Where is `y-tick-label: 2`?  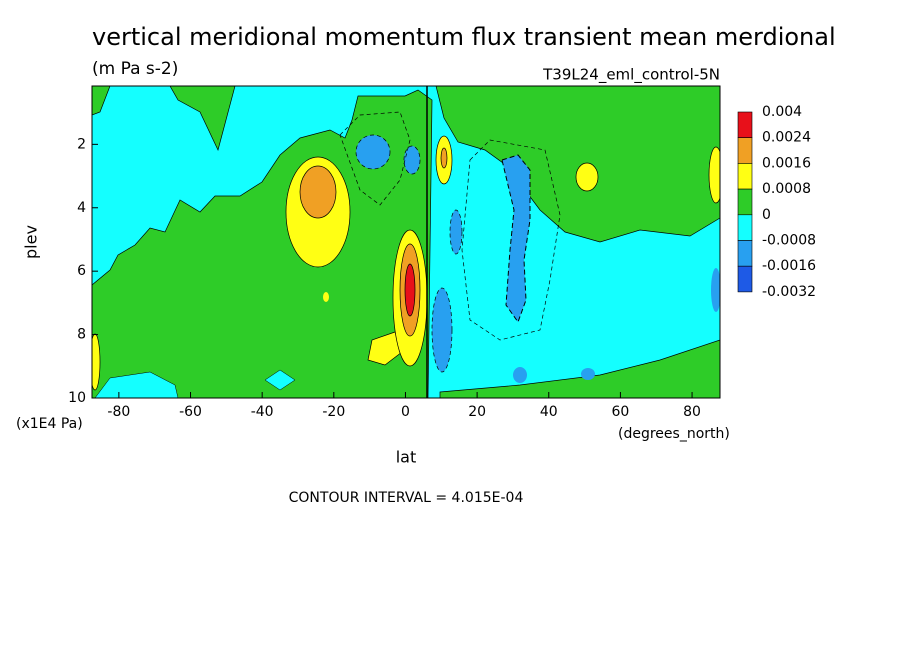
y-tick-label: 2 is located at coordinates (81, 144).